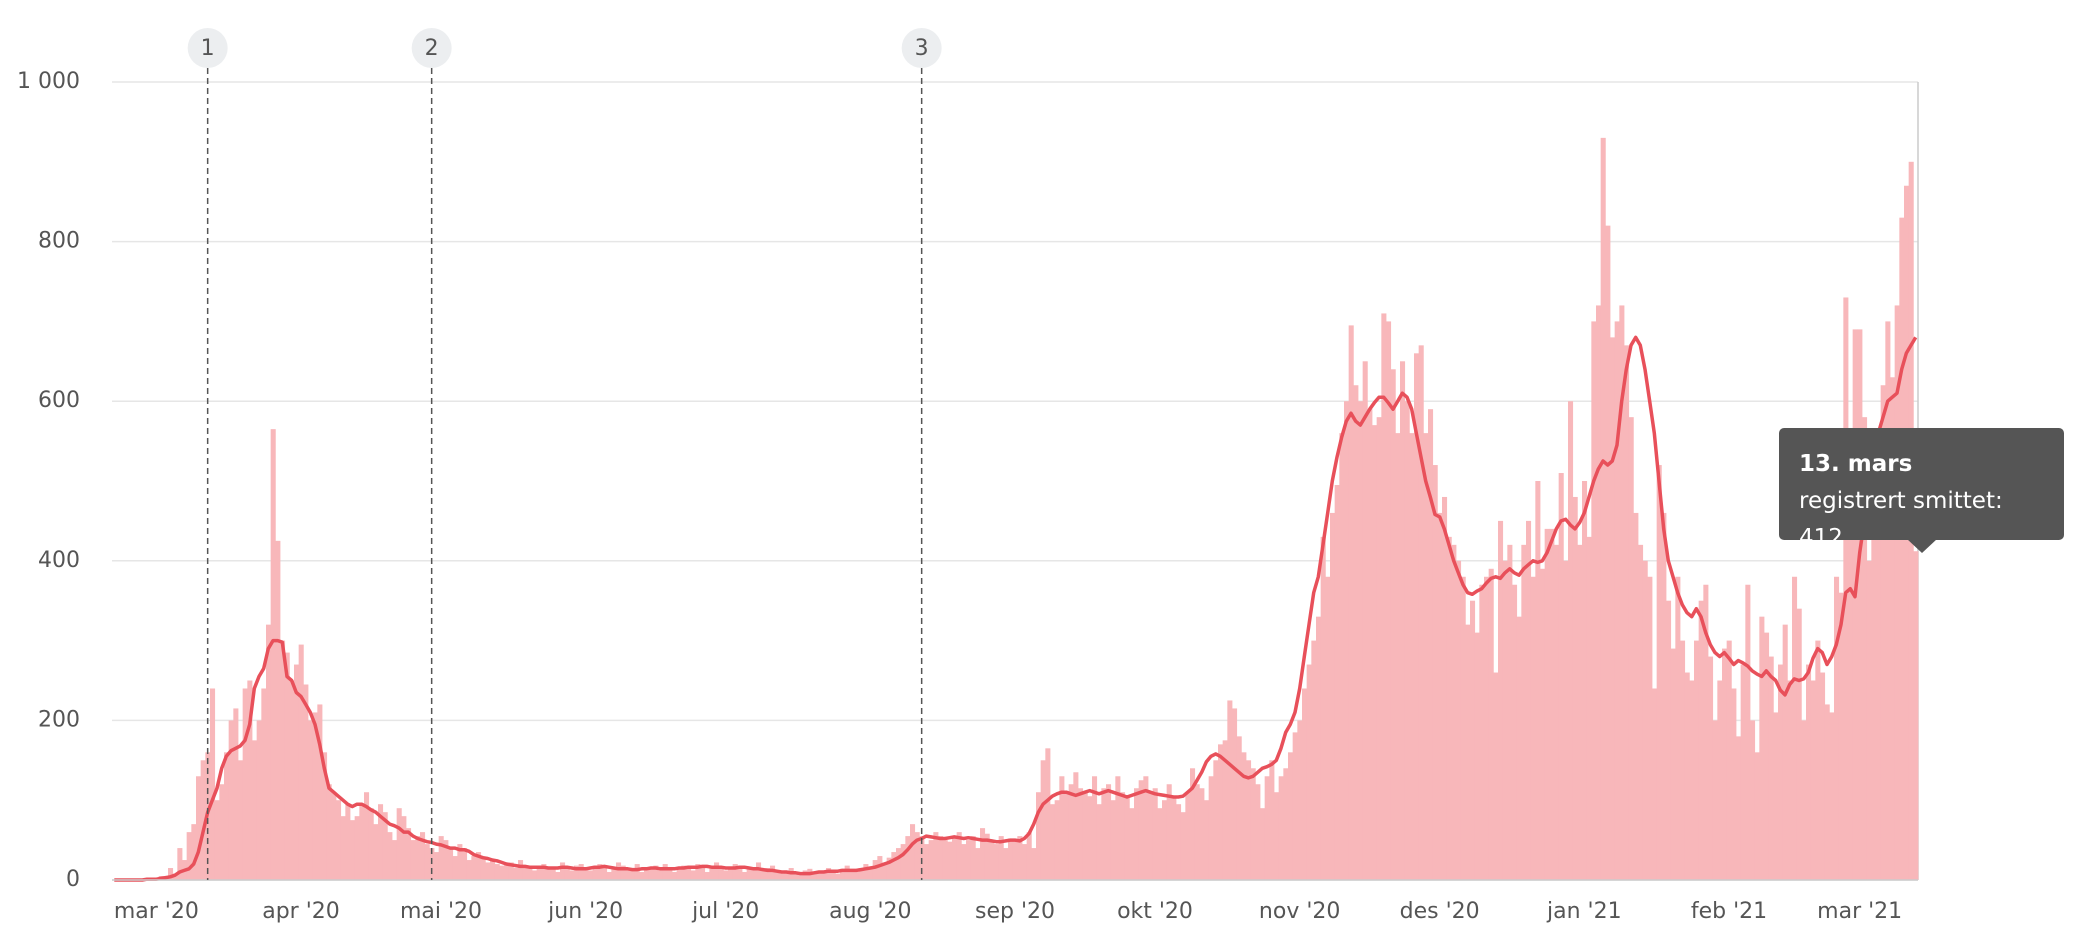  Describe the element at coordinates (48, 81) in the screenshot. I see `y-tick-label: 1 000` at that location.